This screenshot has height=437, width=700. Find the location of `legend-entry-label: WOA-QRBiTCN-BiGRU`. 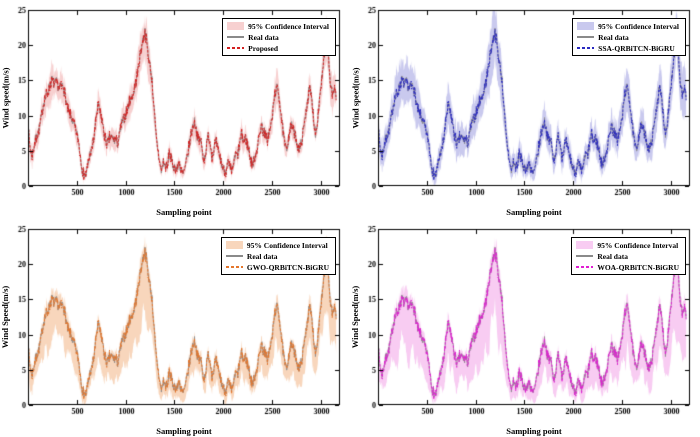

legend-entry-label: WOA-QRBiTCN-BiGRU is located at coordinates (638, 267).